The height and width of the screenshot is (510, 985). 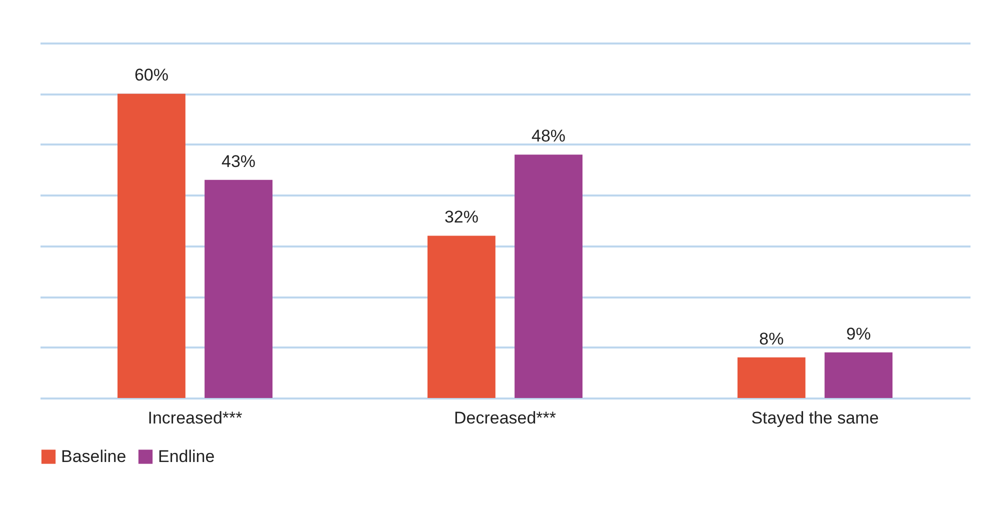 I want to click on legend-label: Baseline, so click(x=93, y=456).